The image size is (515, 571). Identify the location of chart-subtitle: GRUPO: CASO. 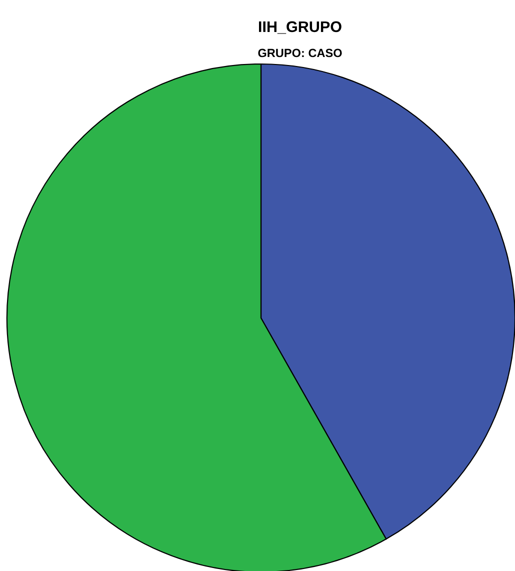
(300, 53).